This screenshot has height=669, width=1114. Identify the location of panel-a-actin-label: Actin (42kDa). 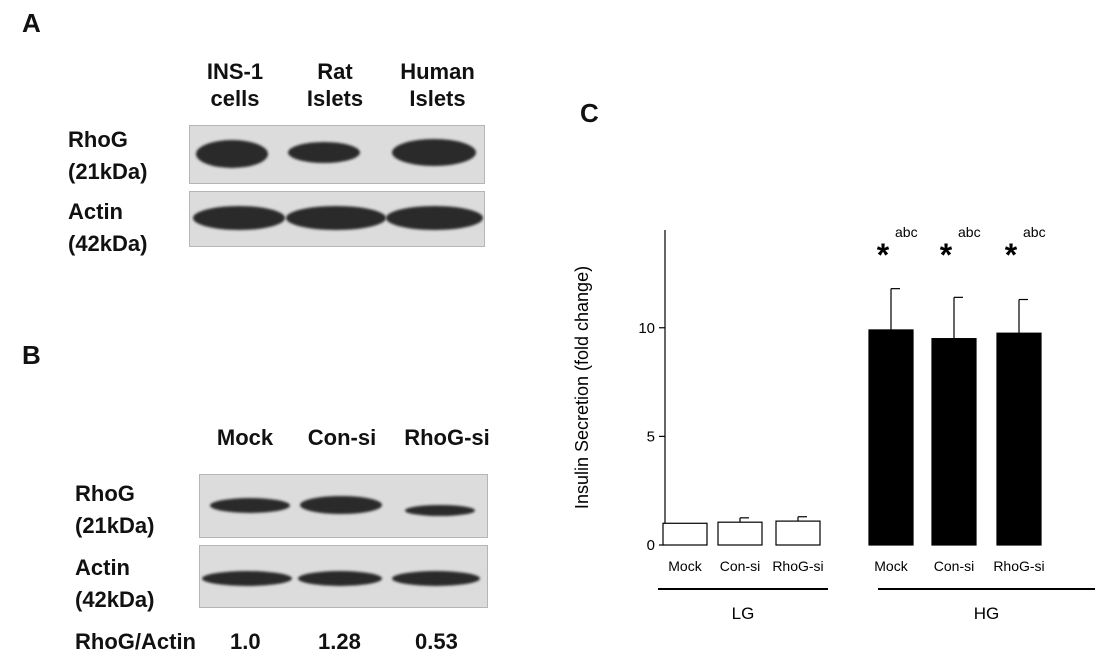
(107, 228).